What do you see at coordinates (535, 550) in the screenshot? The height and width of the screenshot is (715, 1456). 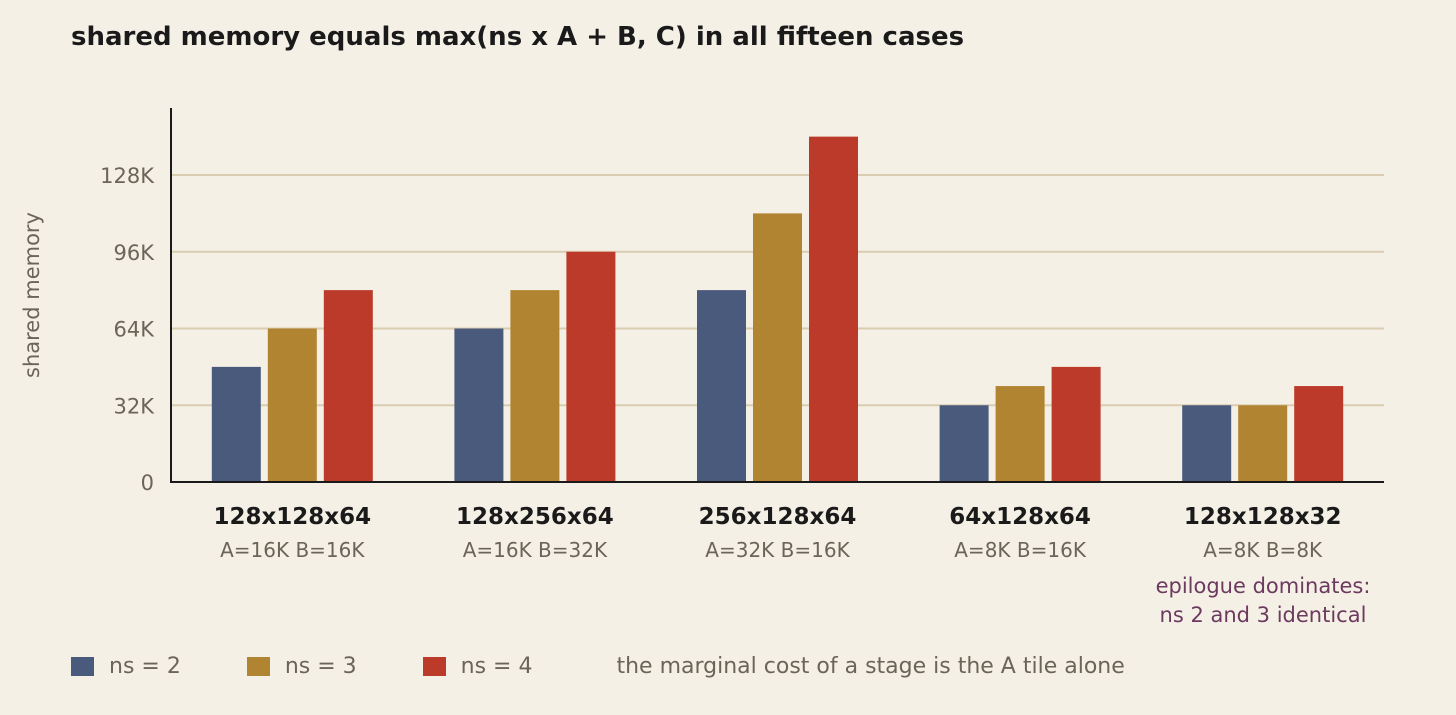 I see `x-tick-sublabel: A=16K B=32K` at bounding box center [535, 550].